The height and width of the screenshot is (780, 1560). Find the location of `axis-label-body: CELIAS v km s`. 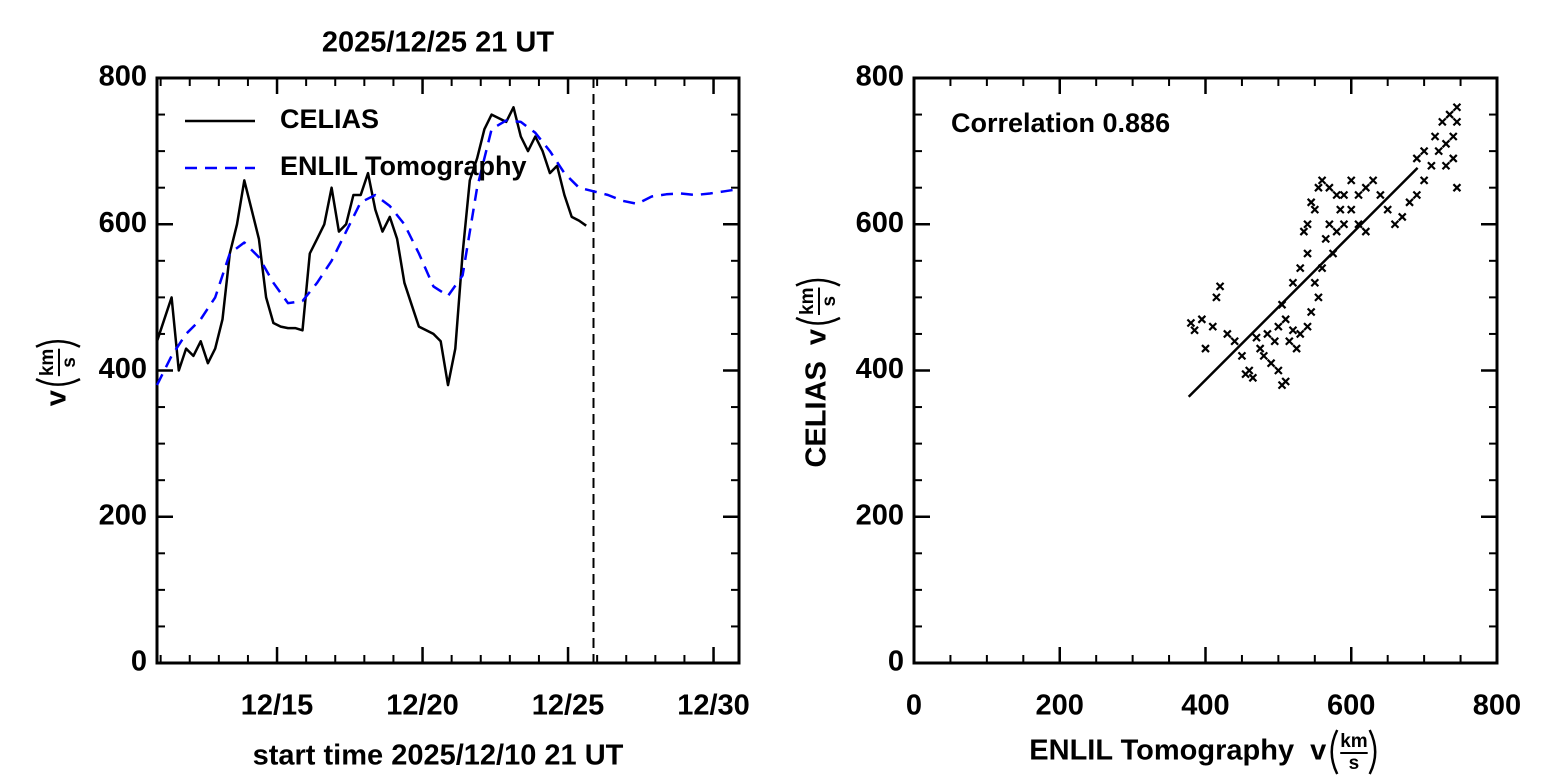

axis-label-body: CELIAS v km s is located at coordinates (818, 372).